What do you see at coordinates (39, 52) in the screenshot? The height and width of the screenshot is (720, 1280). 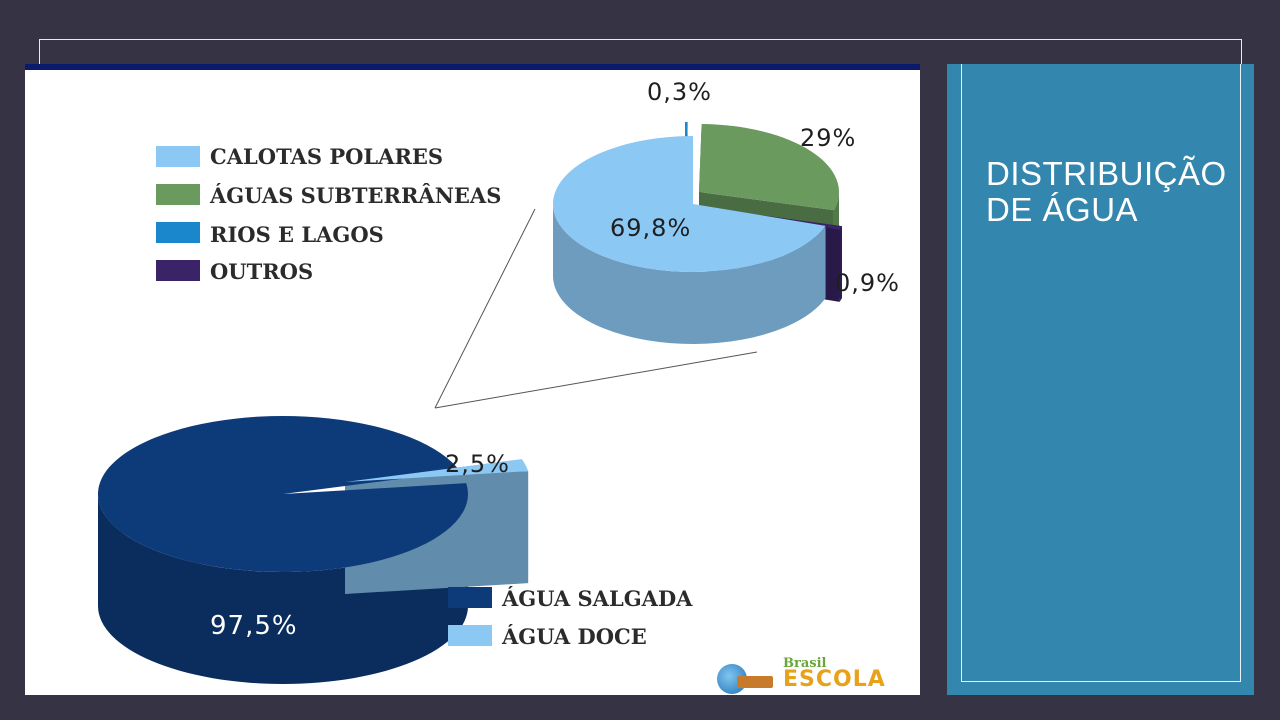 I see `slide-frame-left-edge` at bounding box center [39, 52].